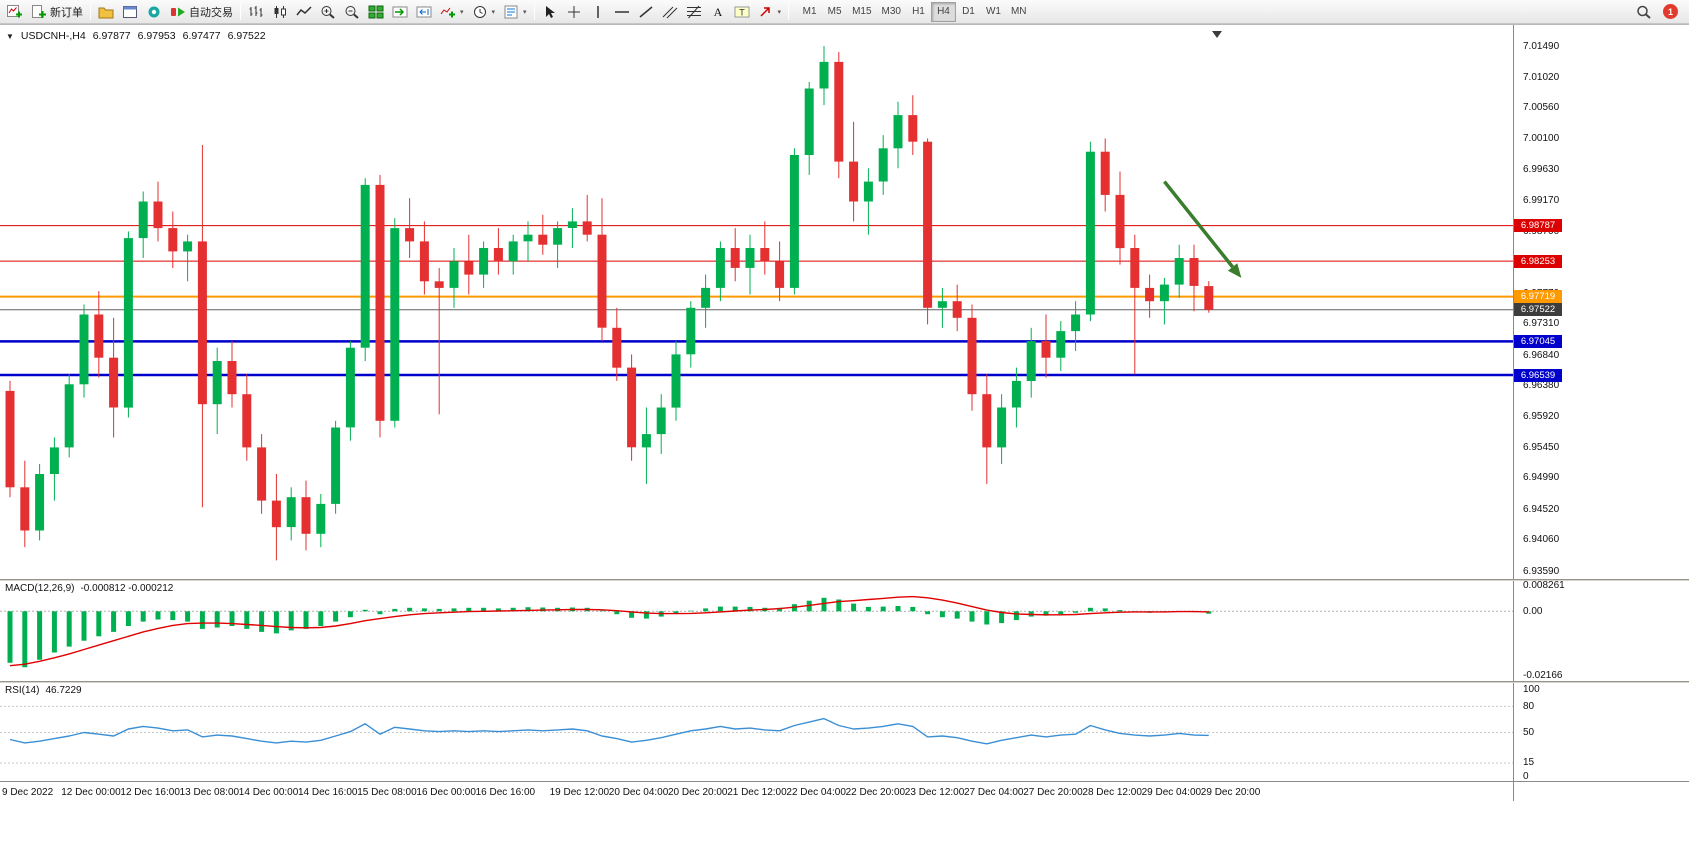 This screenshot has height=862, width=1689. I want to click on line-chart-button, so click(304, 11).